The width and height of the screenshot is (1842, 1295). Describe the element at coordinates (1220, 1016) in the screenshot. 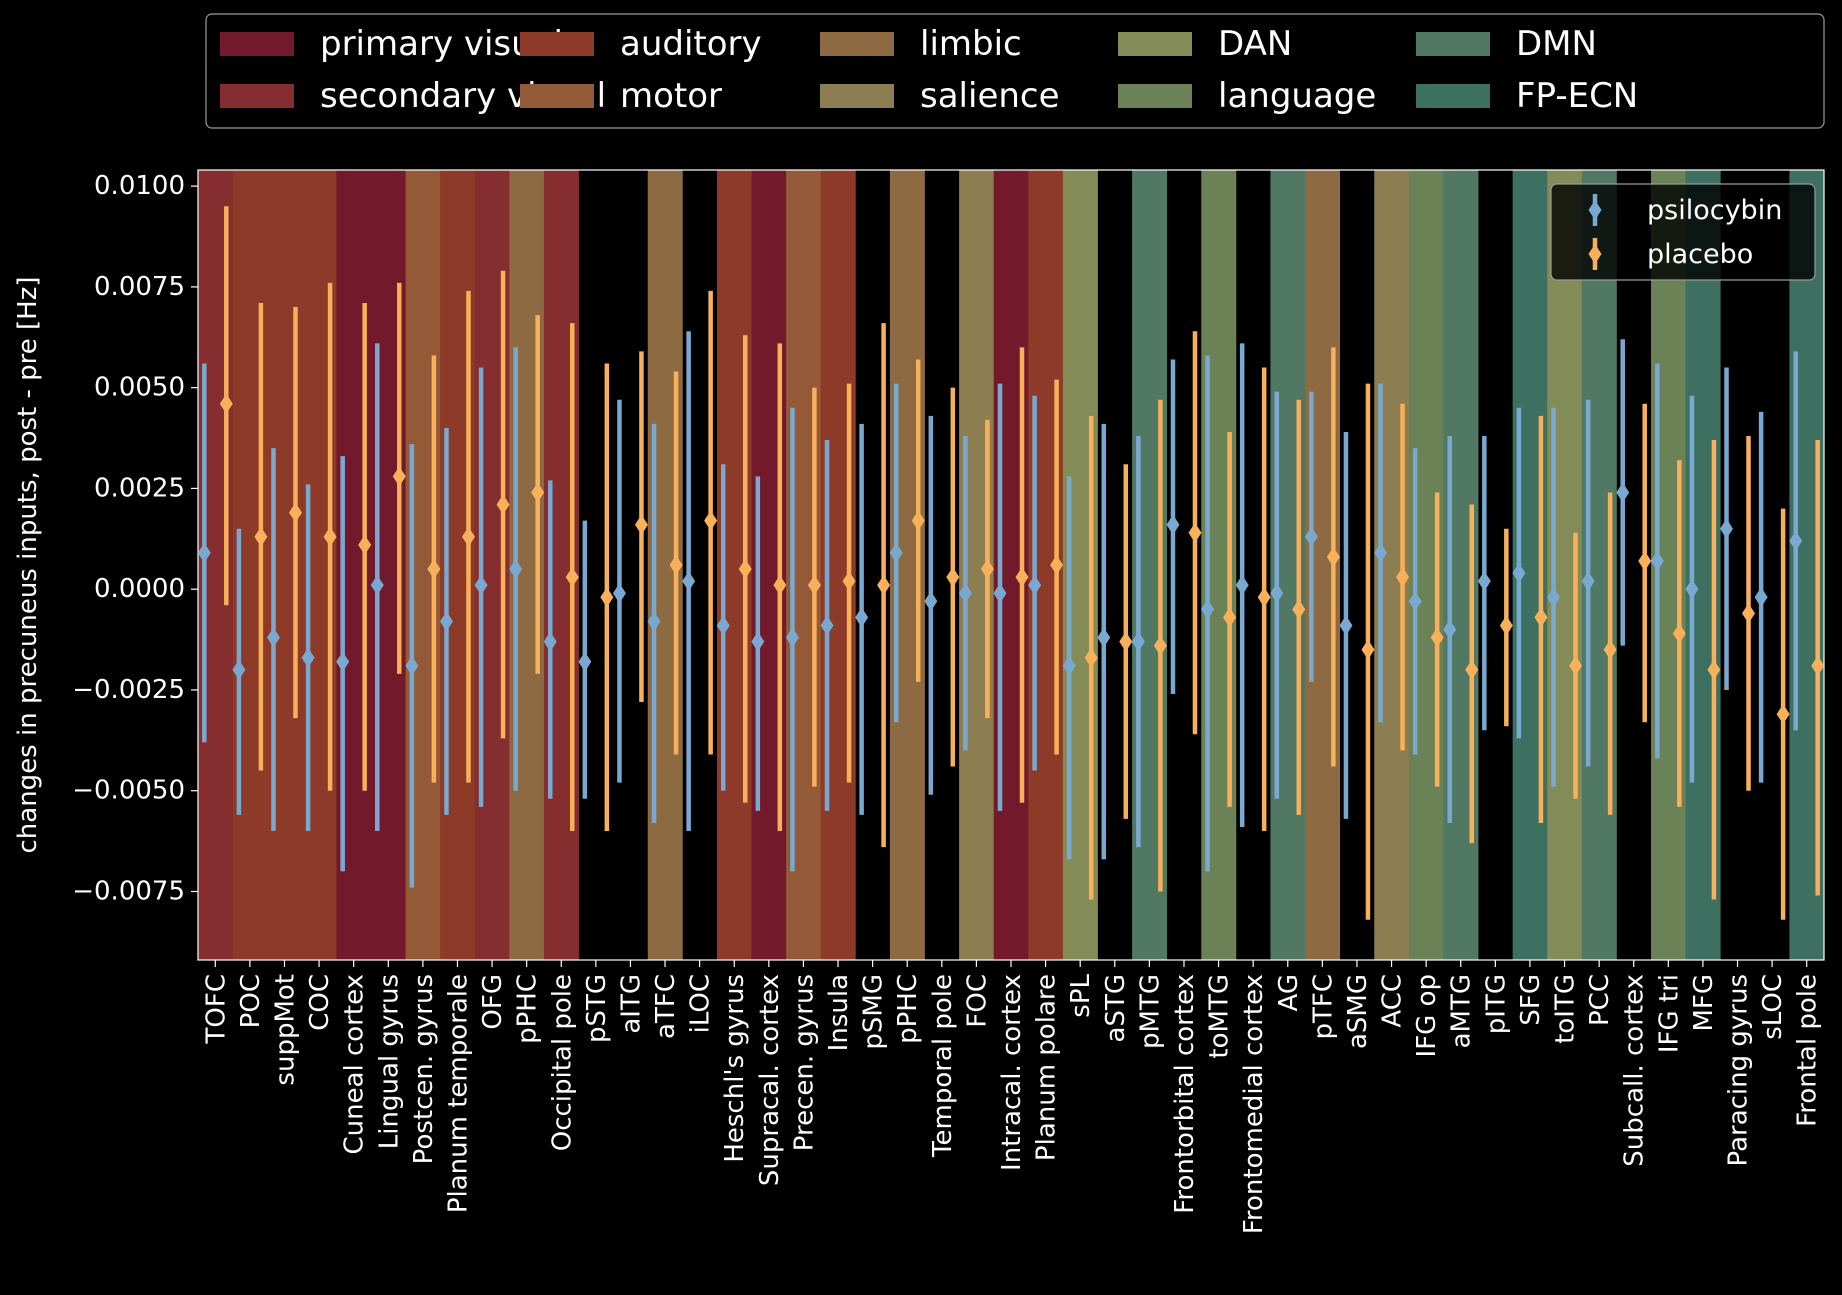

I see `x-tick-label: toMTG` at that location.